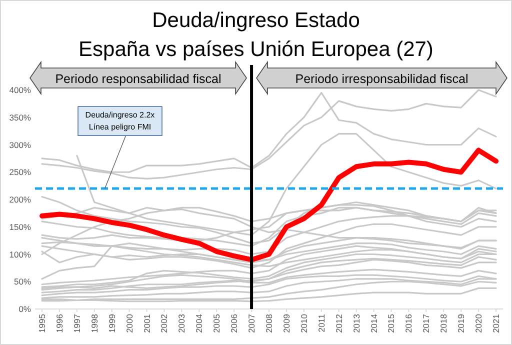  I want to click on y-tick-label: 150%, so click(20, 227).